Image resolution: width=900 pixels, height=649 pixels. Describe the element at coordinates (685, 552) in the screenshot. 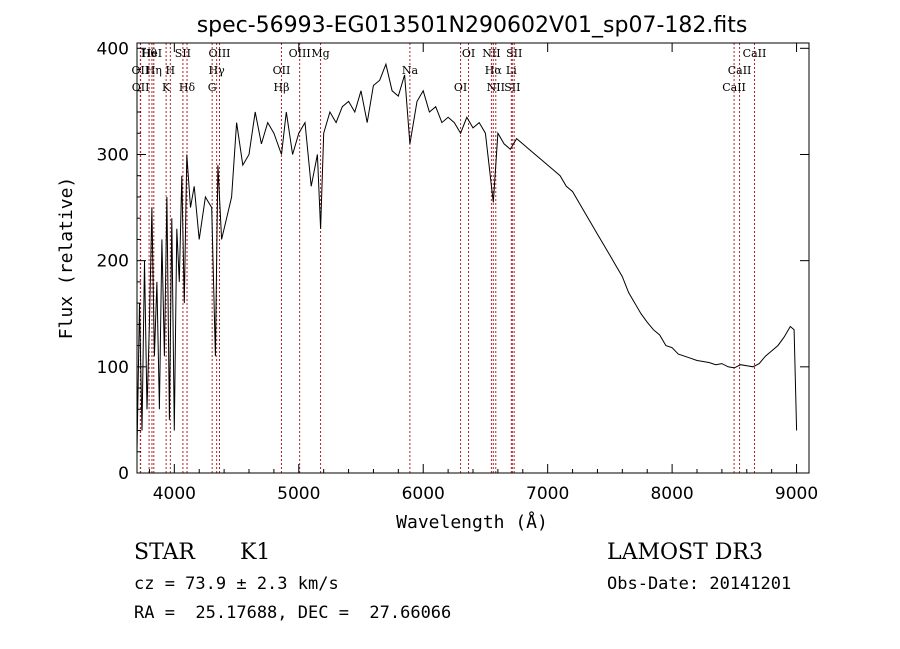

I see `survey-name: LAMOST DR3` at that location.